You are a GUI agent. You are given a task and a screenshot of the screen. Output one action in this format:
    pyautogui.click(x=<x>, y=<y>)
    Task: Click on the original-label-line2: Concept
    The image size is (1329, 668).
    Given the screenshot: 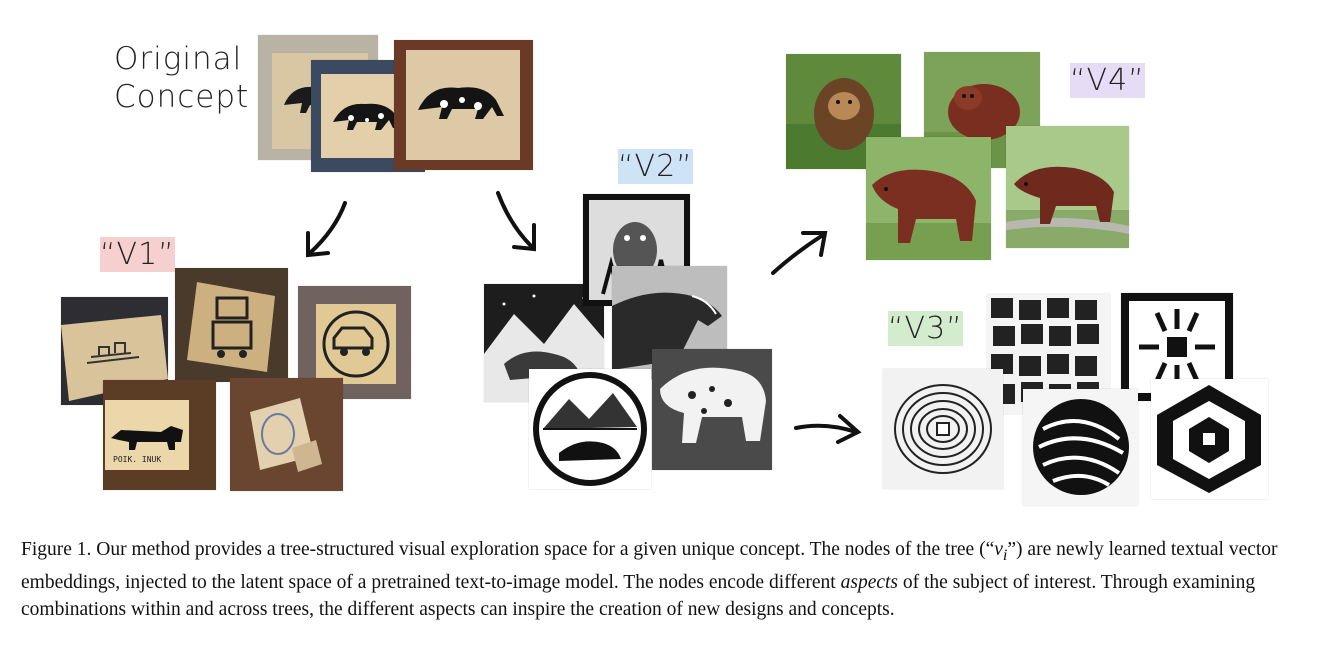 What is the action you would take?
    pyautogui.click(x=182, y=97)
    